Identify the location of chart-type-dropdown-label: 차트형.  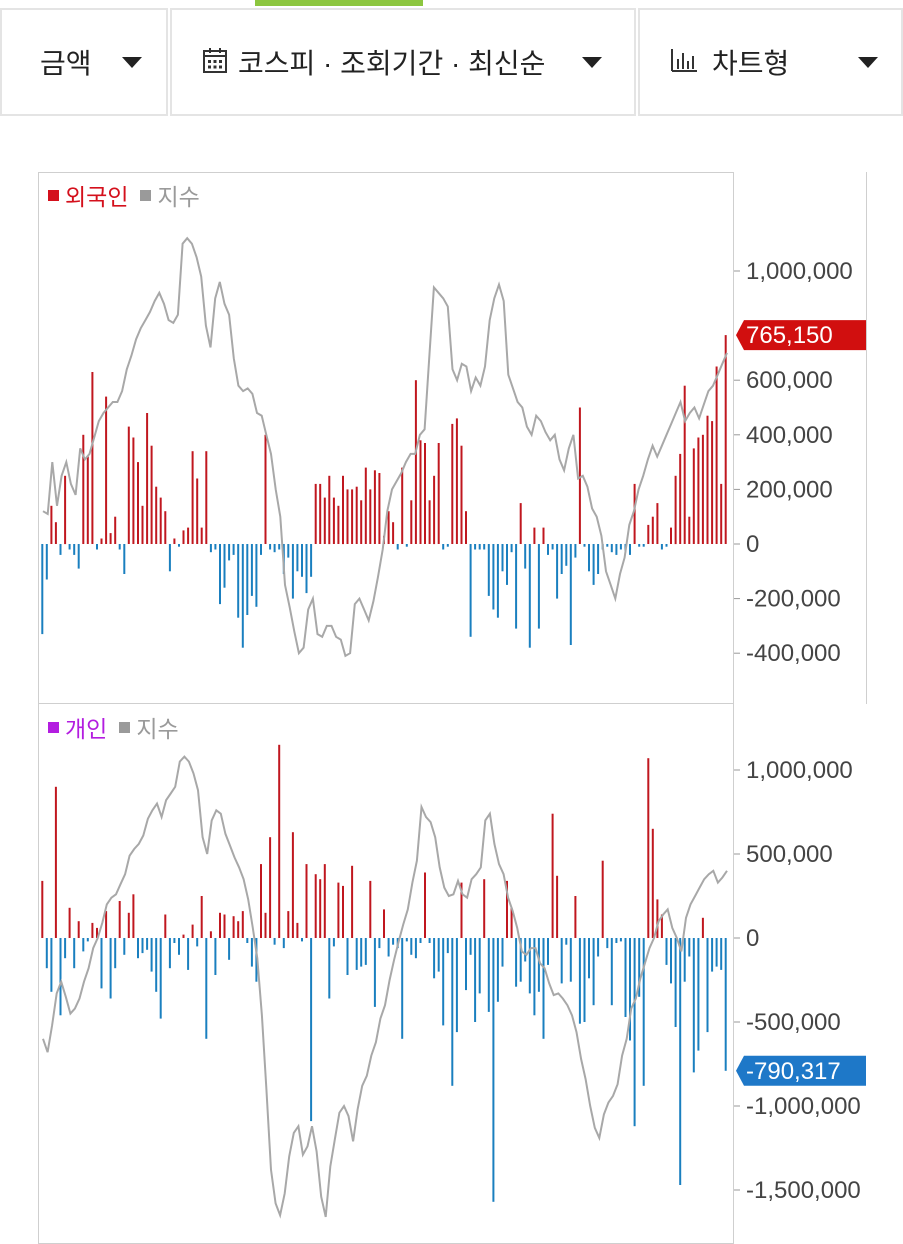
(751, 63).